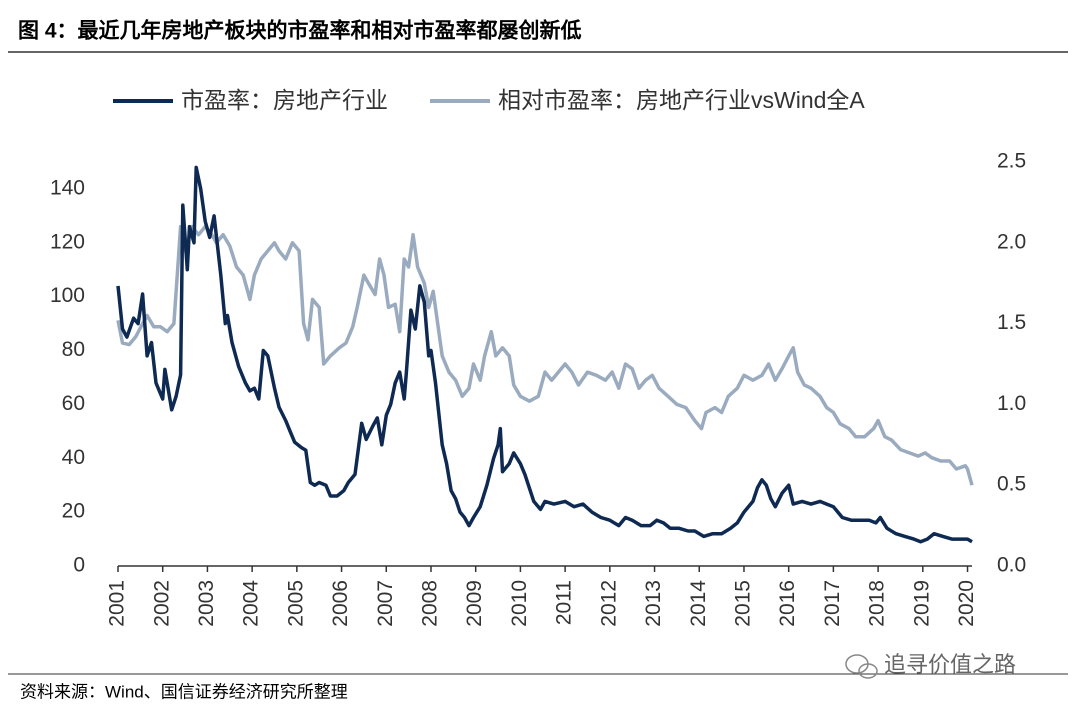  I want to click on y2-tick-label: 1.0, so click(1011, 403).